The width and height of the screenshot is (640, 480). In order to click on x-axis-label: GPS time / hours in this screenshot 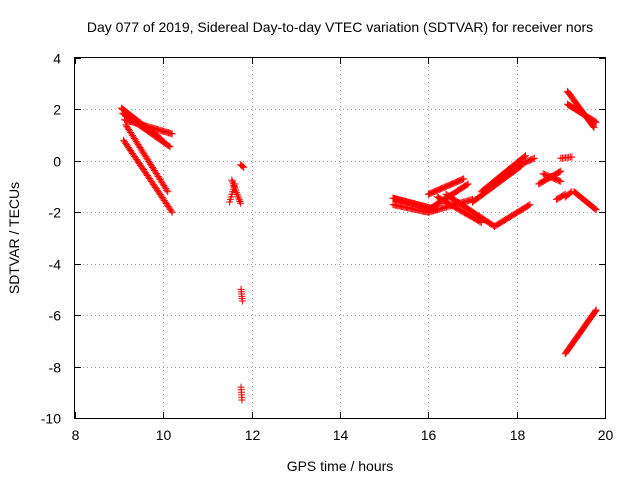, I will do `click(340, 466)`.